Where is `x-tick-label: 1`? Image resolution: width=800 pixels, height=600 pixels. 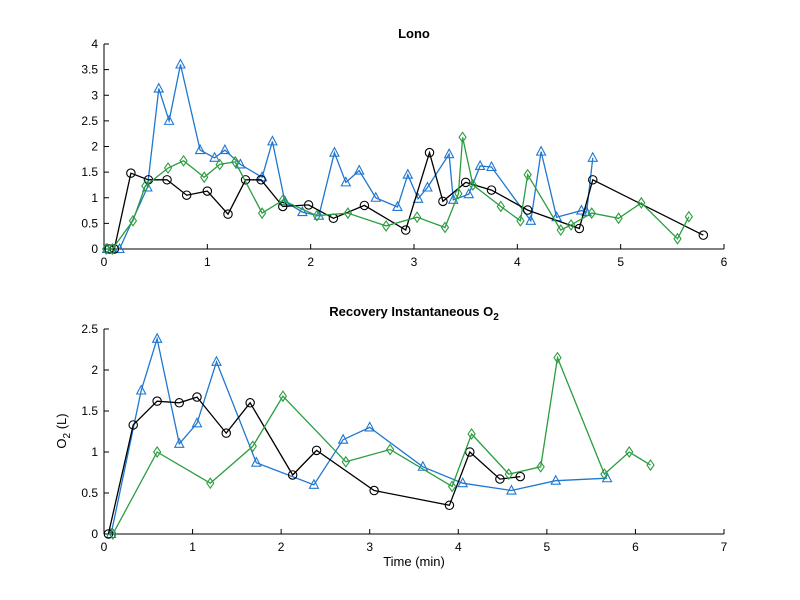
x-tick-label: 1 is located at coordinates (207, 262).